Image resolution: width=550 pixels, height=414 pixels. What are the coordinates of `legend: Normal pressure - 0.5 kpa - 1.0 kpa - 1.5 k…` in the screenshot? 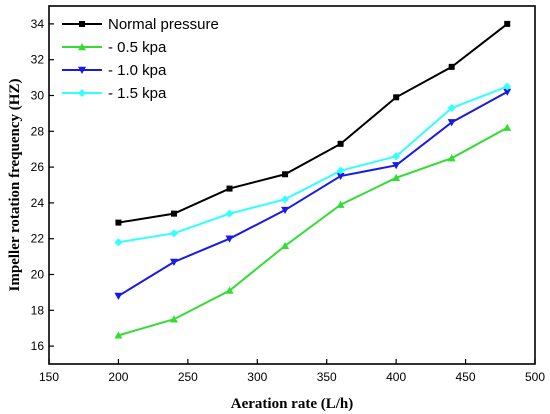 It's located at (140, 59).